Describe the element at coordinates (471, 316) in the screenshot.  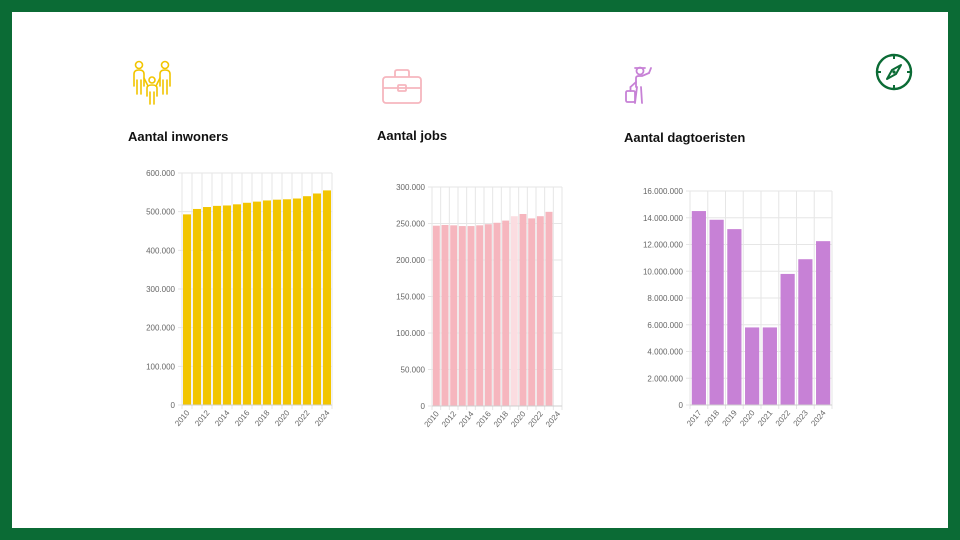
I see `bar-jobs-2014` at that location.